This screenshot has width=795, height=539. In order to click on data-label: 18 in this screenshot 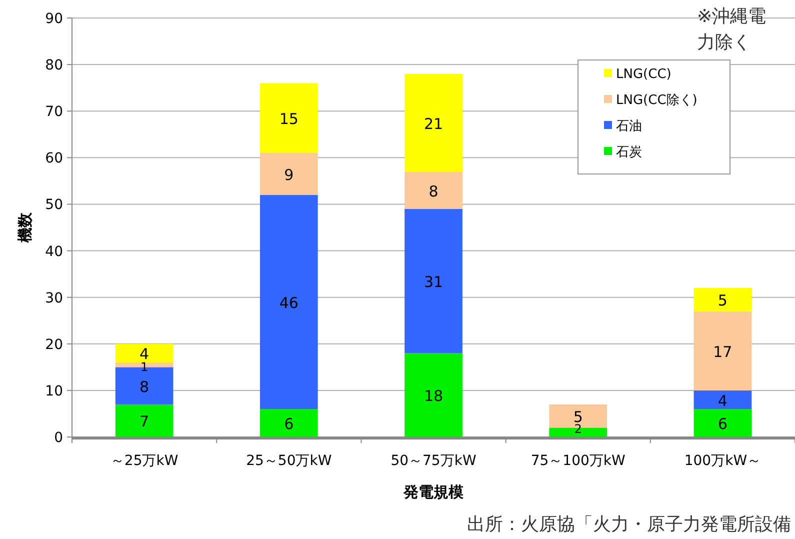, I will do `click(434, 396)`.